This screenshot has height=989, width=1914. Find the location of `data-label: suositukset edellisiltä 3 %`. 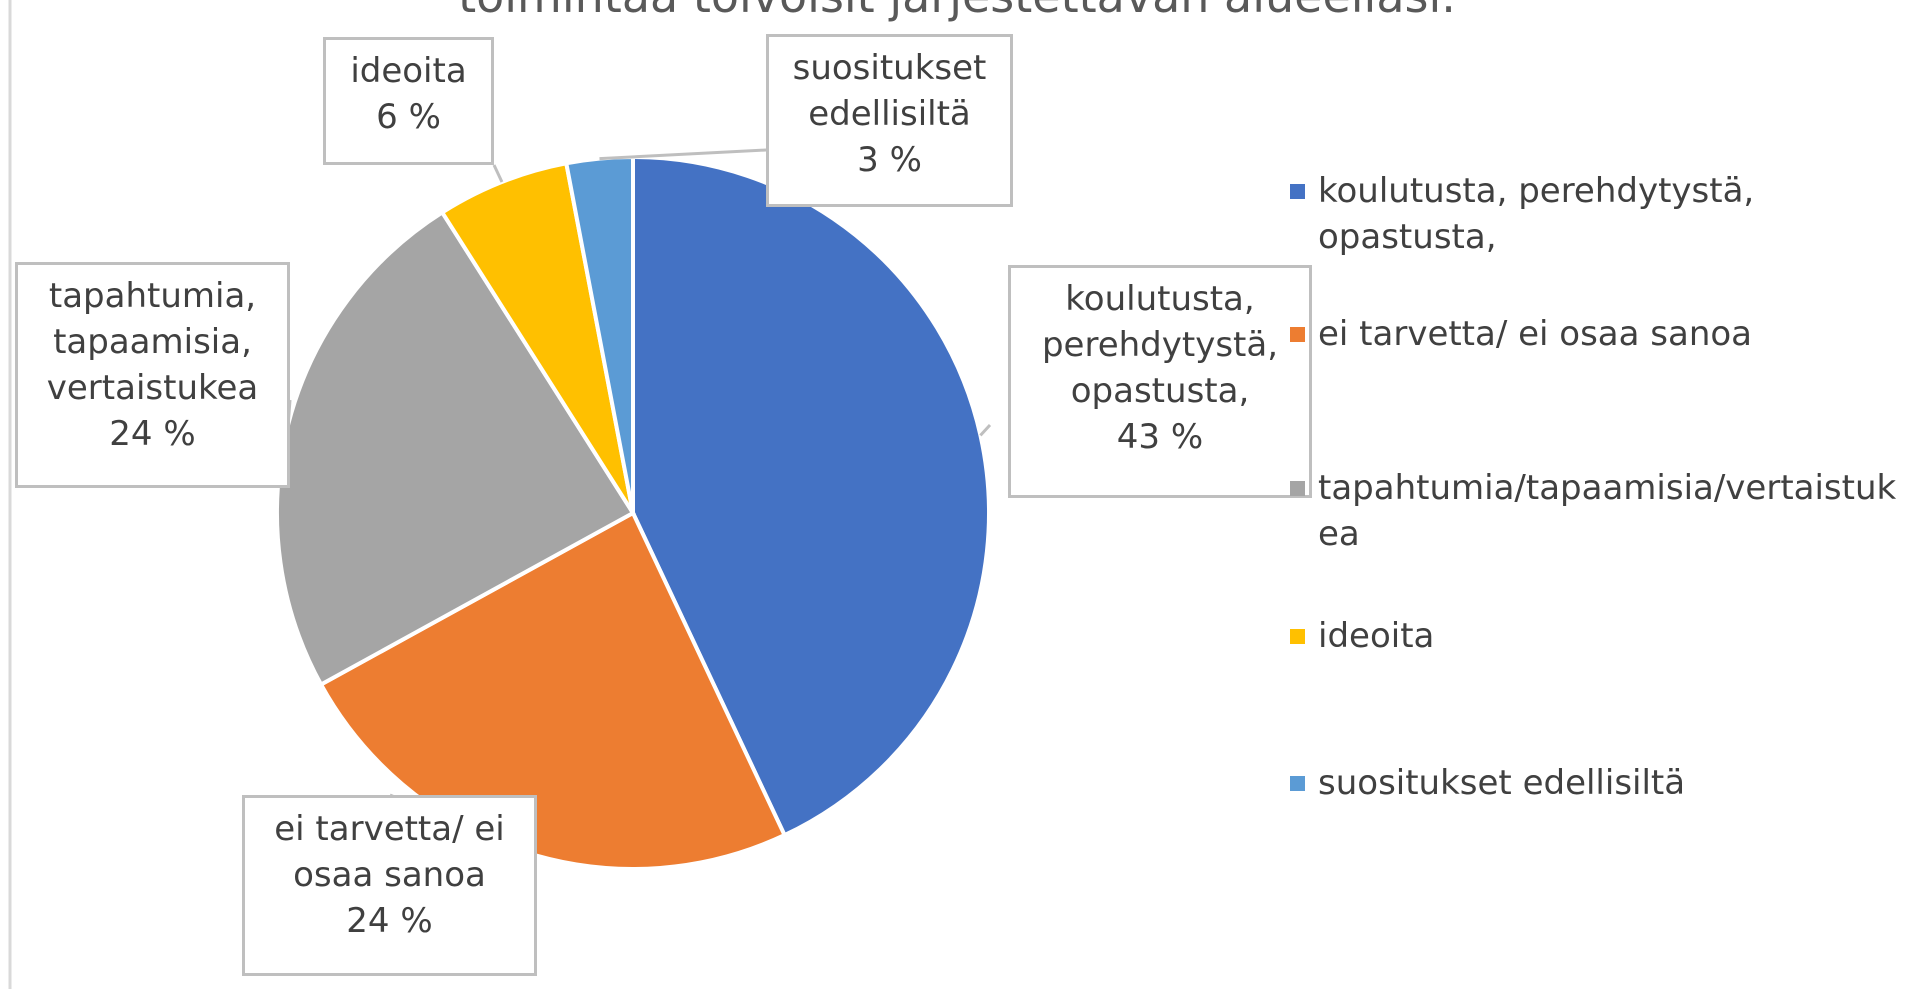

data-label: suositukset edellisiltä 3 % is located at coordinates (889, 120).